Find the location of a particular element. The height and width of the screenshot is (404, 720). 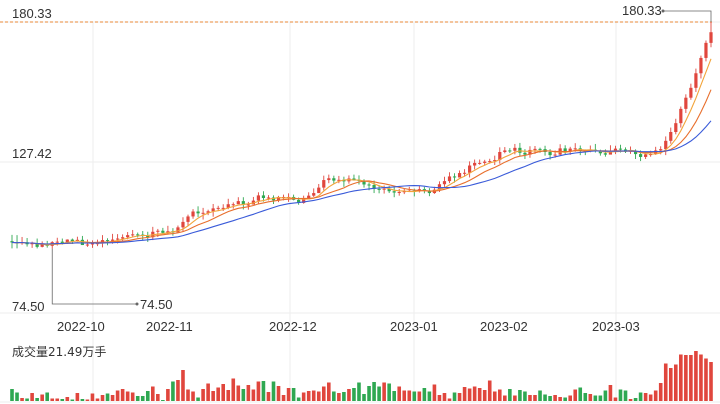

min-marker-dot is located at coordinates (137, 304).